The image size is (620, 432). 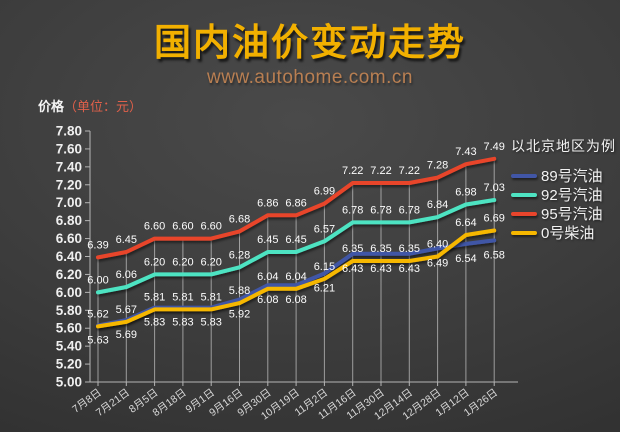 I want to click on value-label: 6.57, so click(x=324, y=229).